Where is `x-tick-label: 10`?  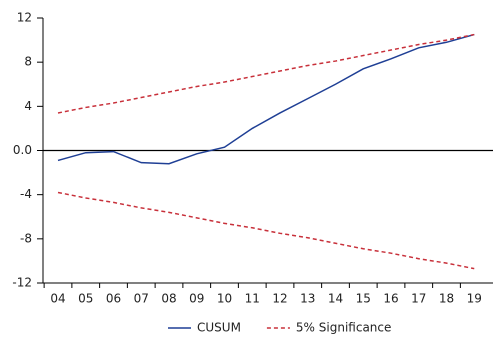 x-tick-label: 10 is located at coordinates (224, 299).